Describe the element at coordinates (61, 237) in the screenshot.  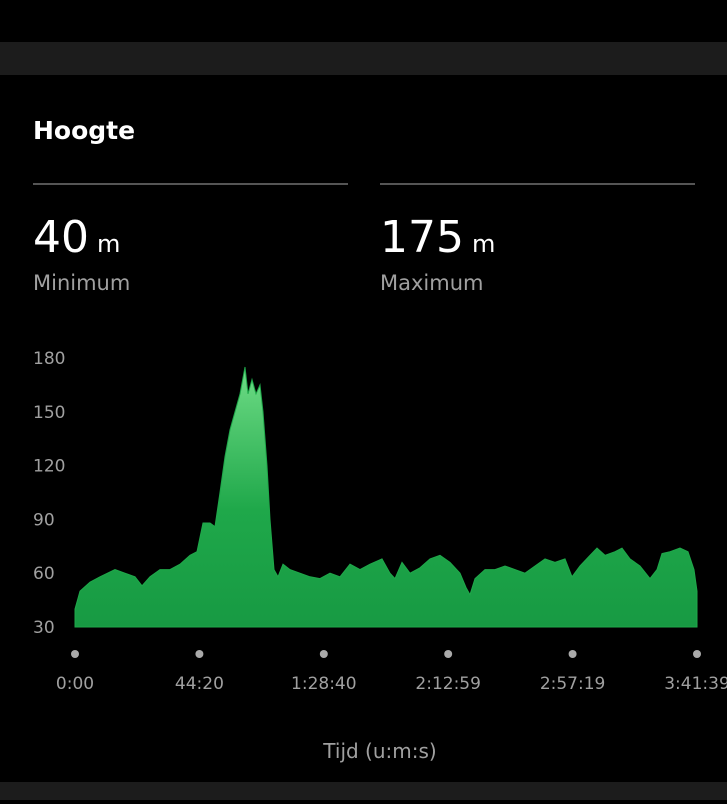
I see `stat-number: 40` at that location.